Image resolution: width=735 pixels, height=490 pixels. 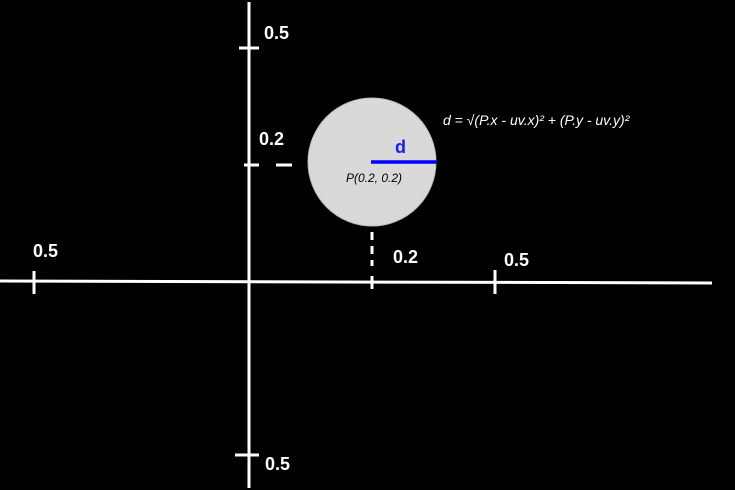 I want to click on y-label-point: 0.2, so click(x=271, y=139).